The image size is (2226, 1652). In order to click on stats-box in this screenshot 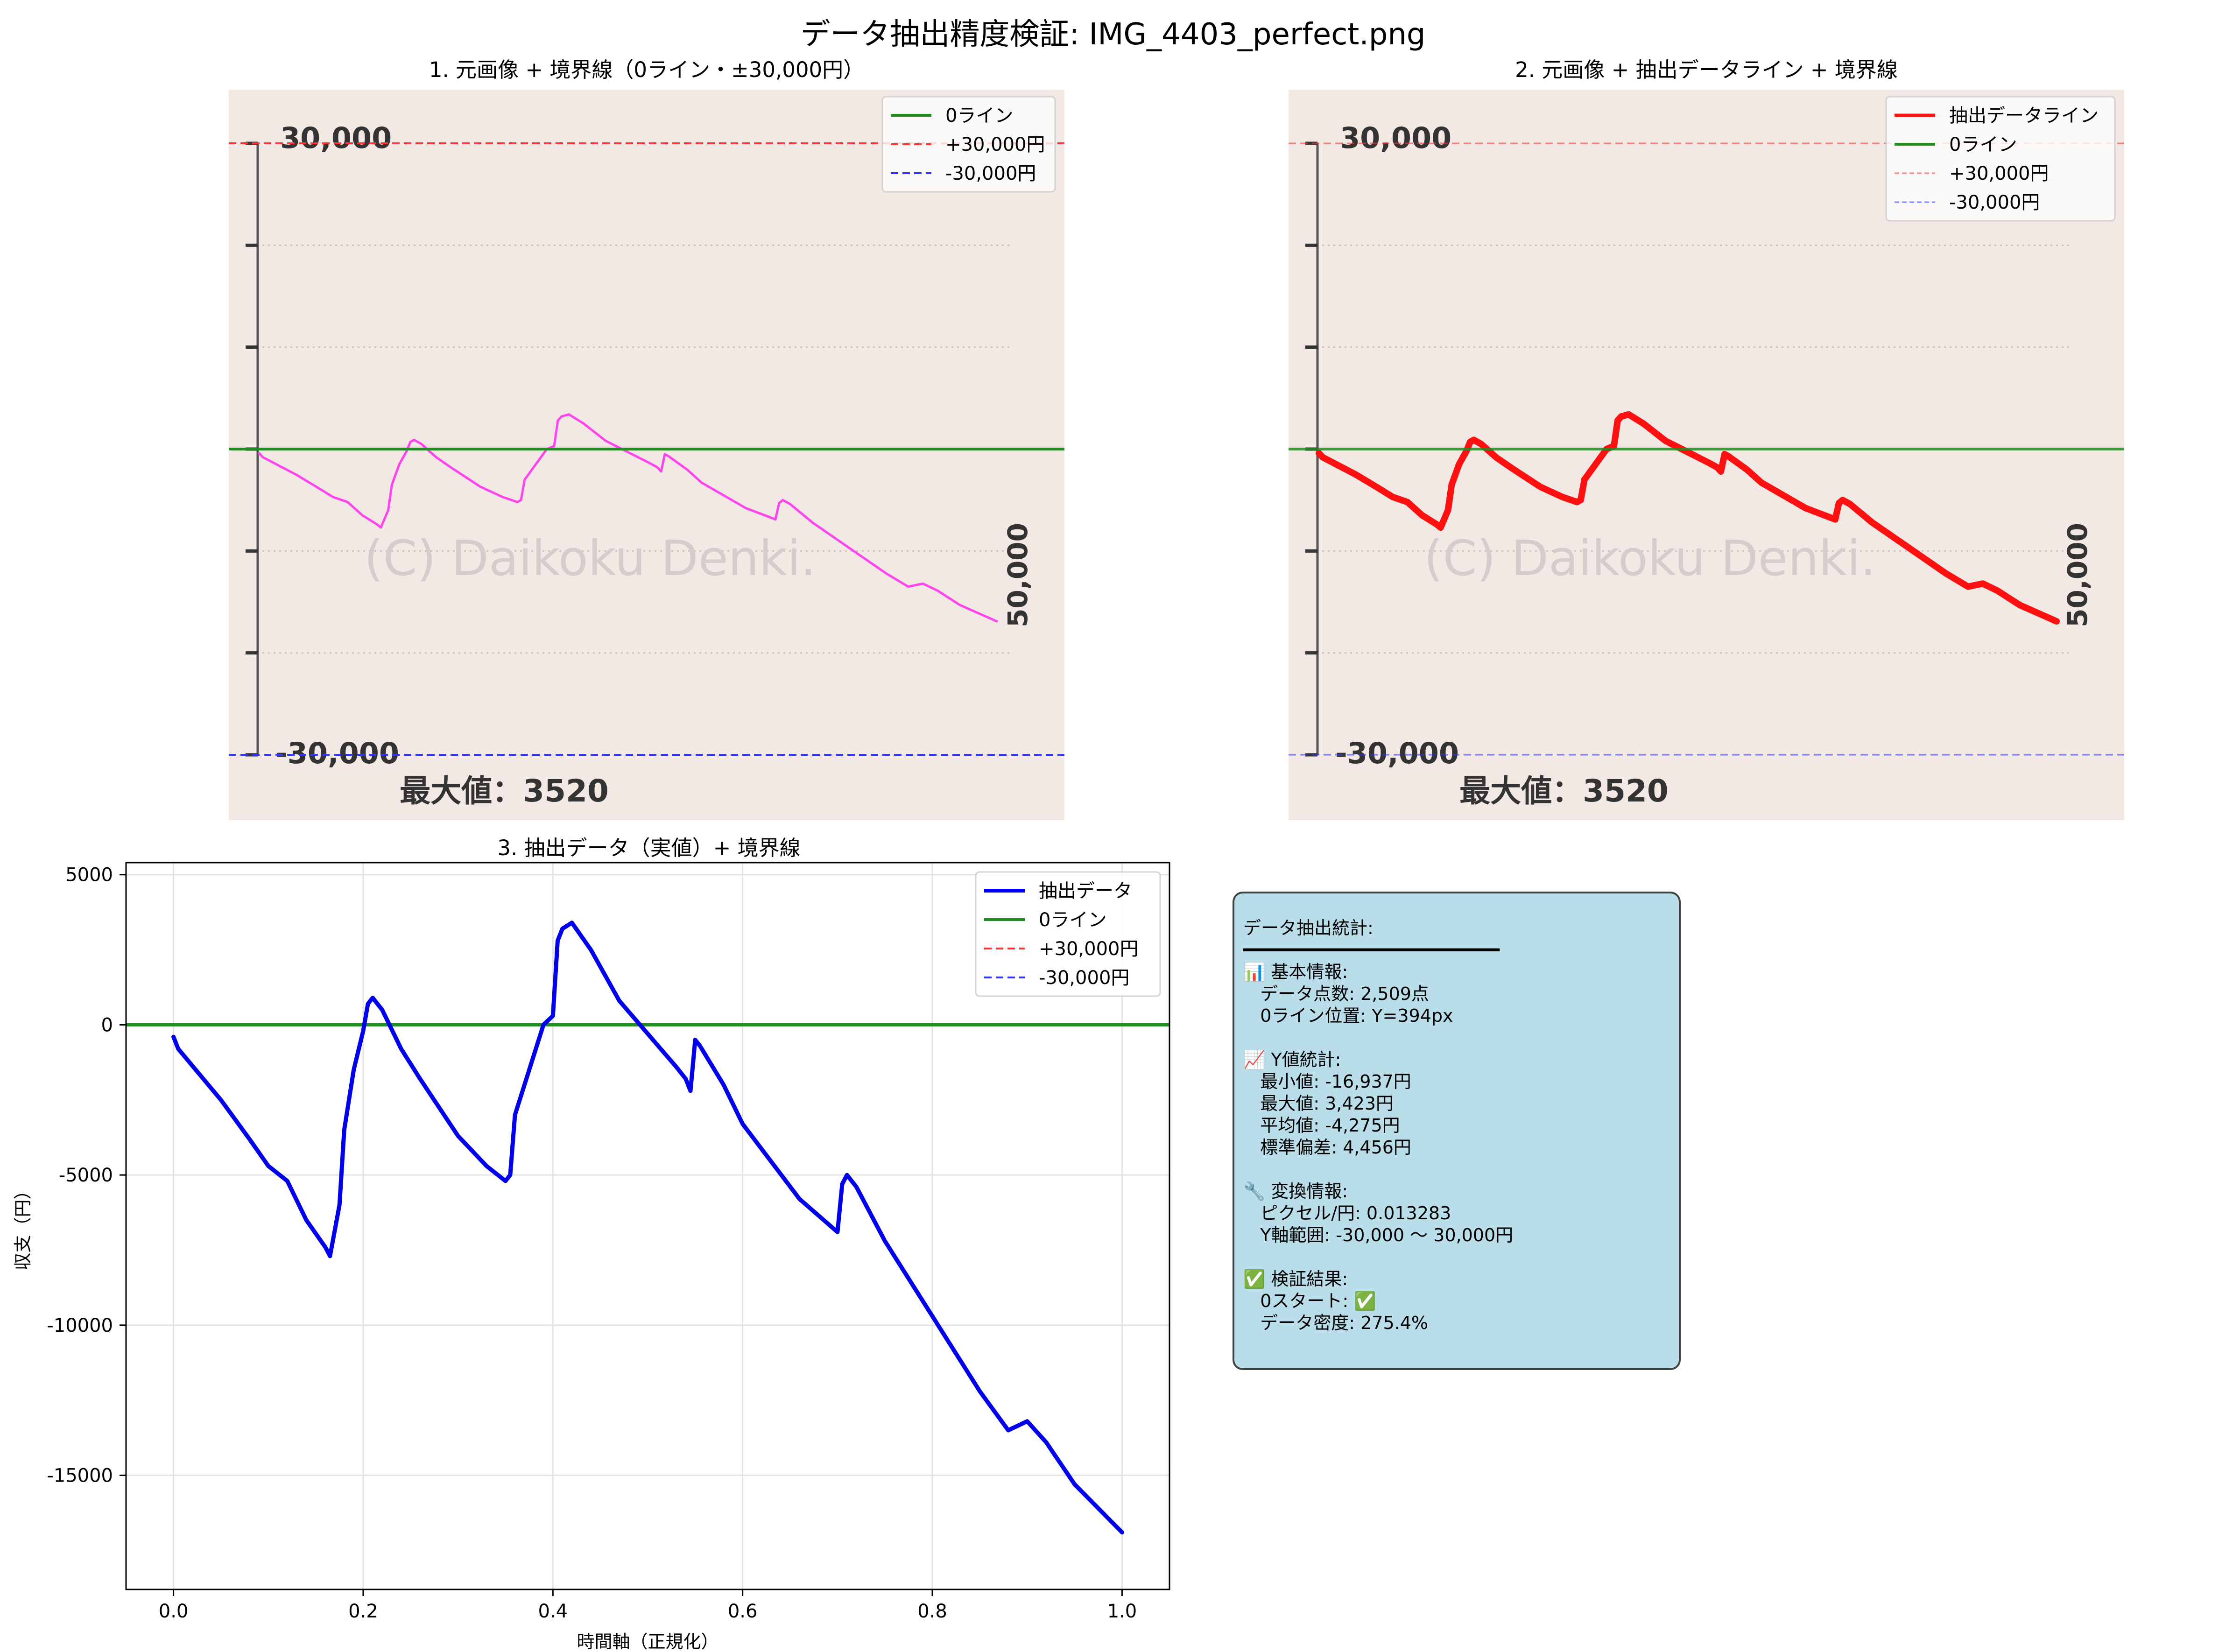, I will do `click(1457, 1131)`.